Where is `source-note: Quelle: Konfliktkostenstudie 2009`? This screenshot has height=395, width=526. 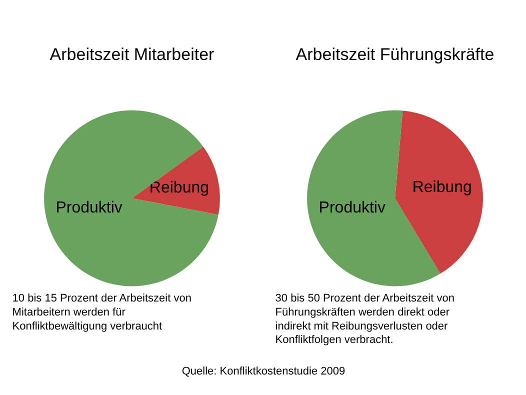 source-note: Quelle: Konfliktkostenstudie 2009 is located at coordinates (264, 372).